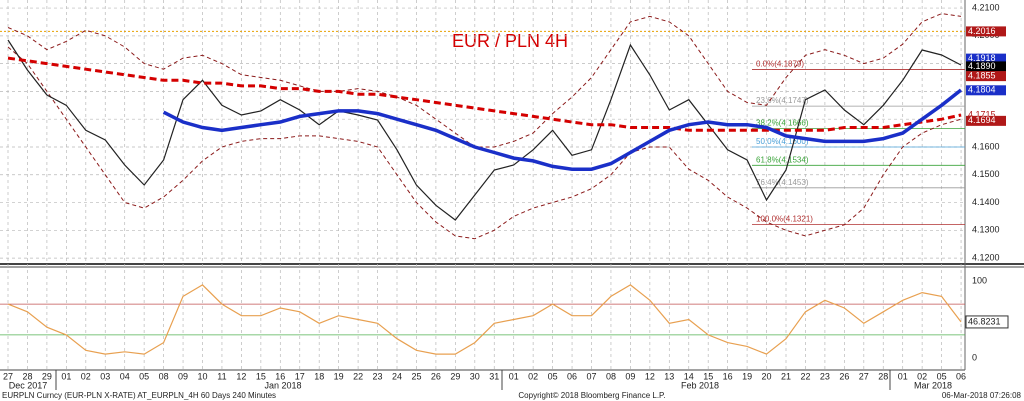 Image resolution: width=1024 pixels, height=401 pixels. I want to click on y-tick-label: 0, so click(974, 357).